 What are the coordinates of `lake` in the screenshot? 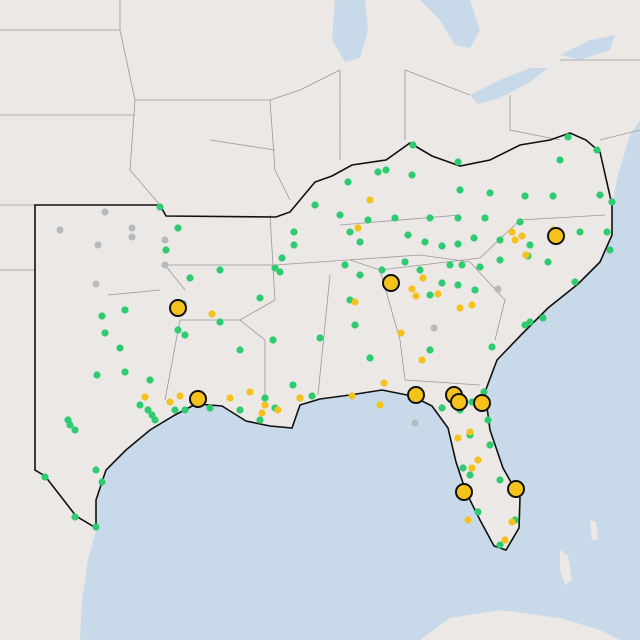 It's located at (350, 31).